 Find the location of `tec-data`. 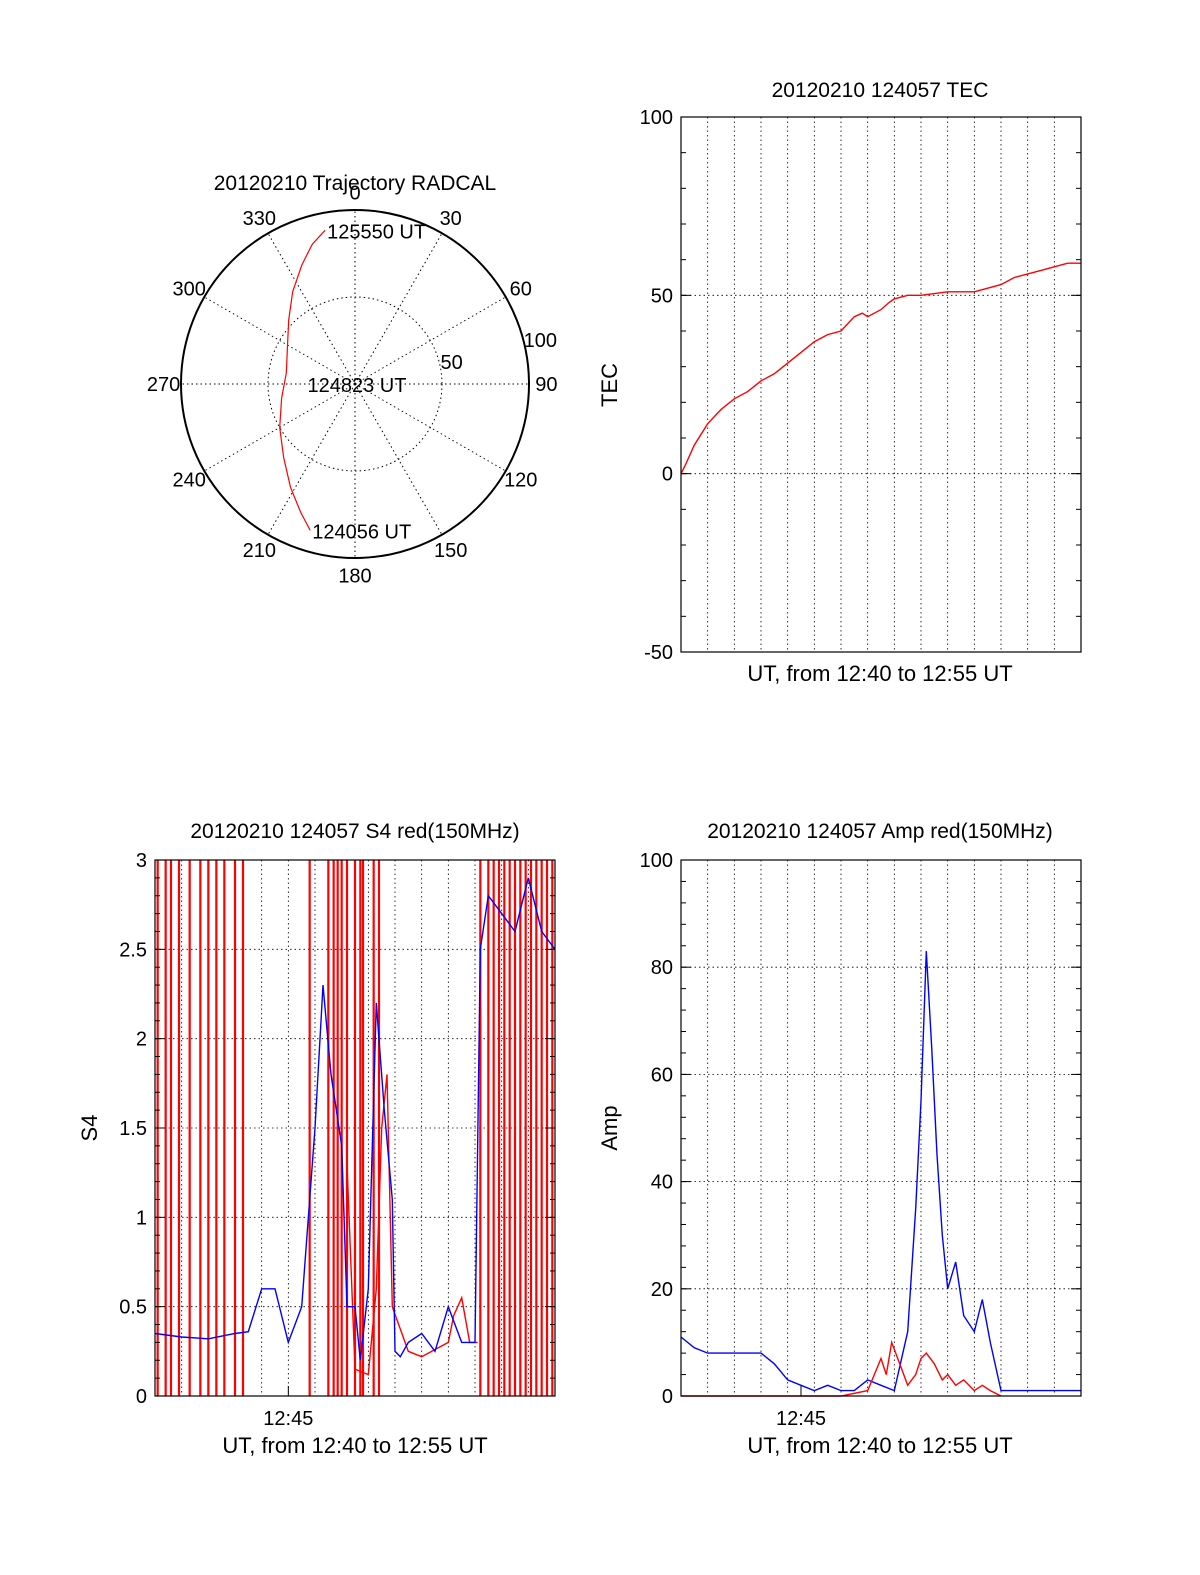

tec-data is located at coordinates (880, 368).